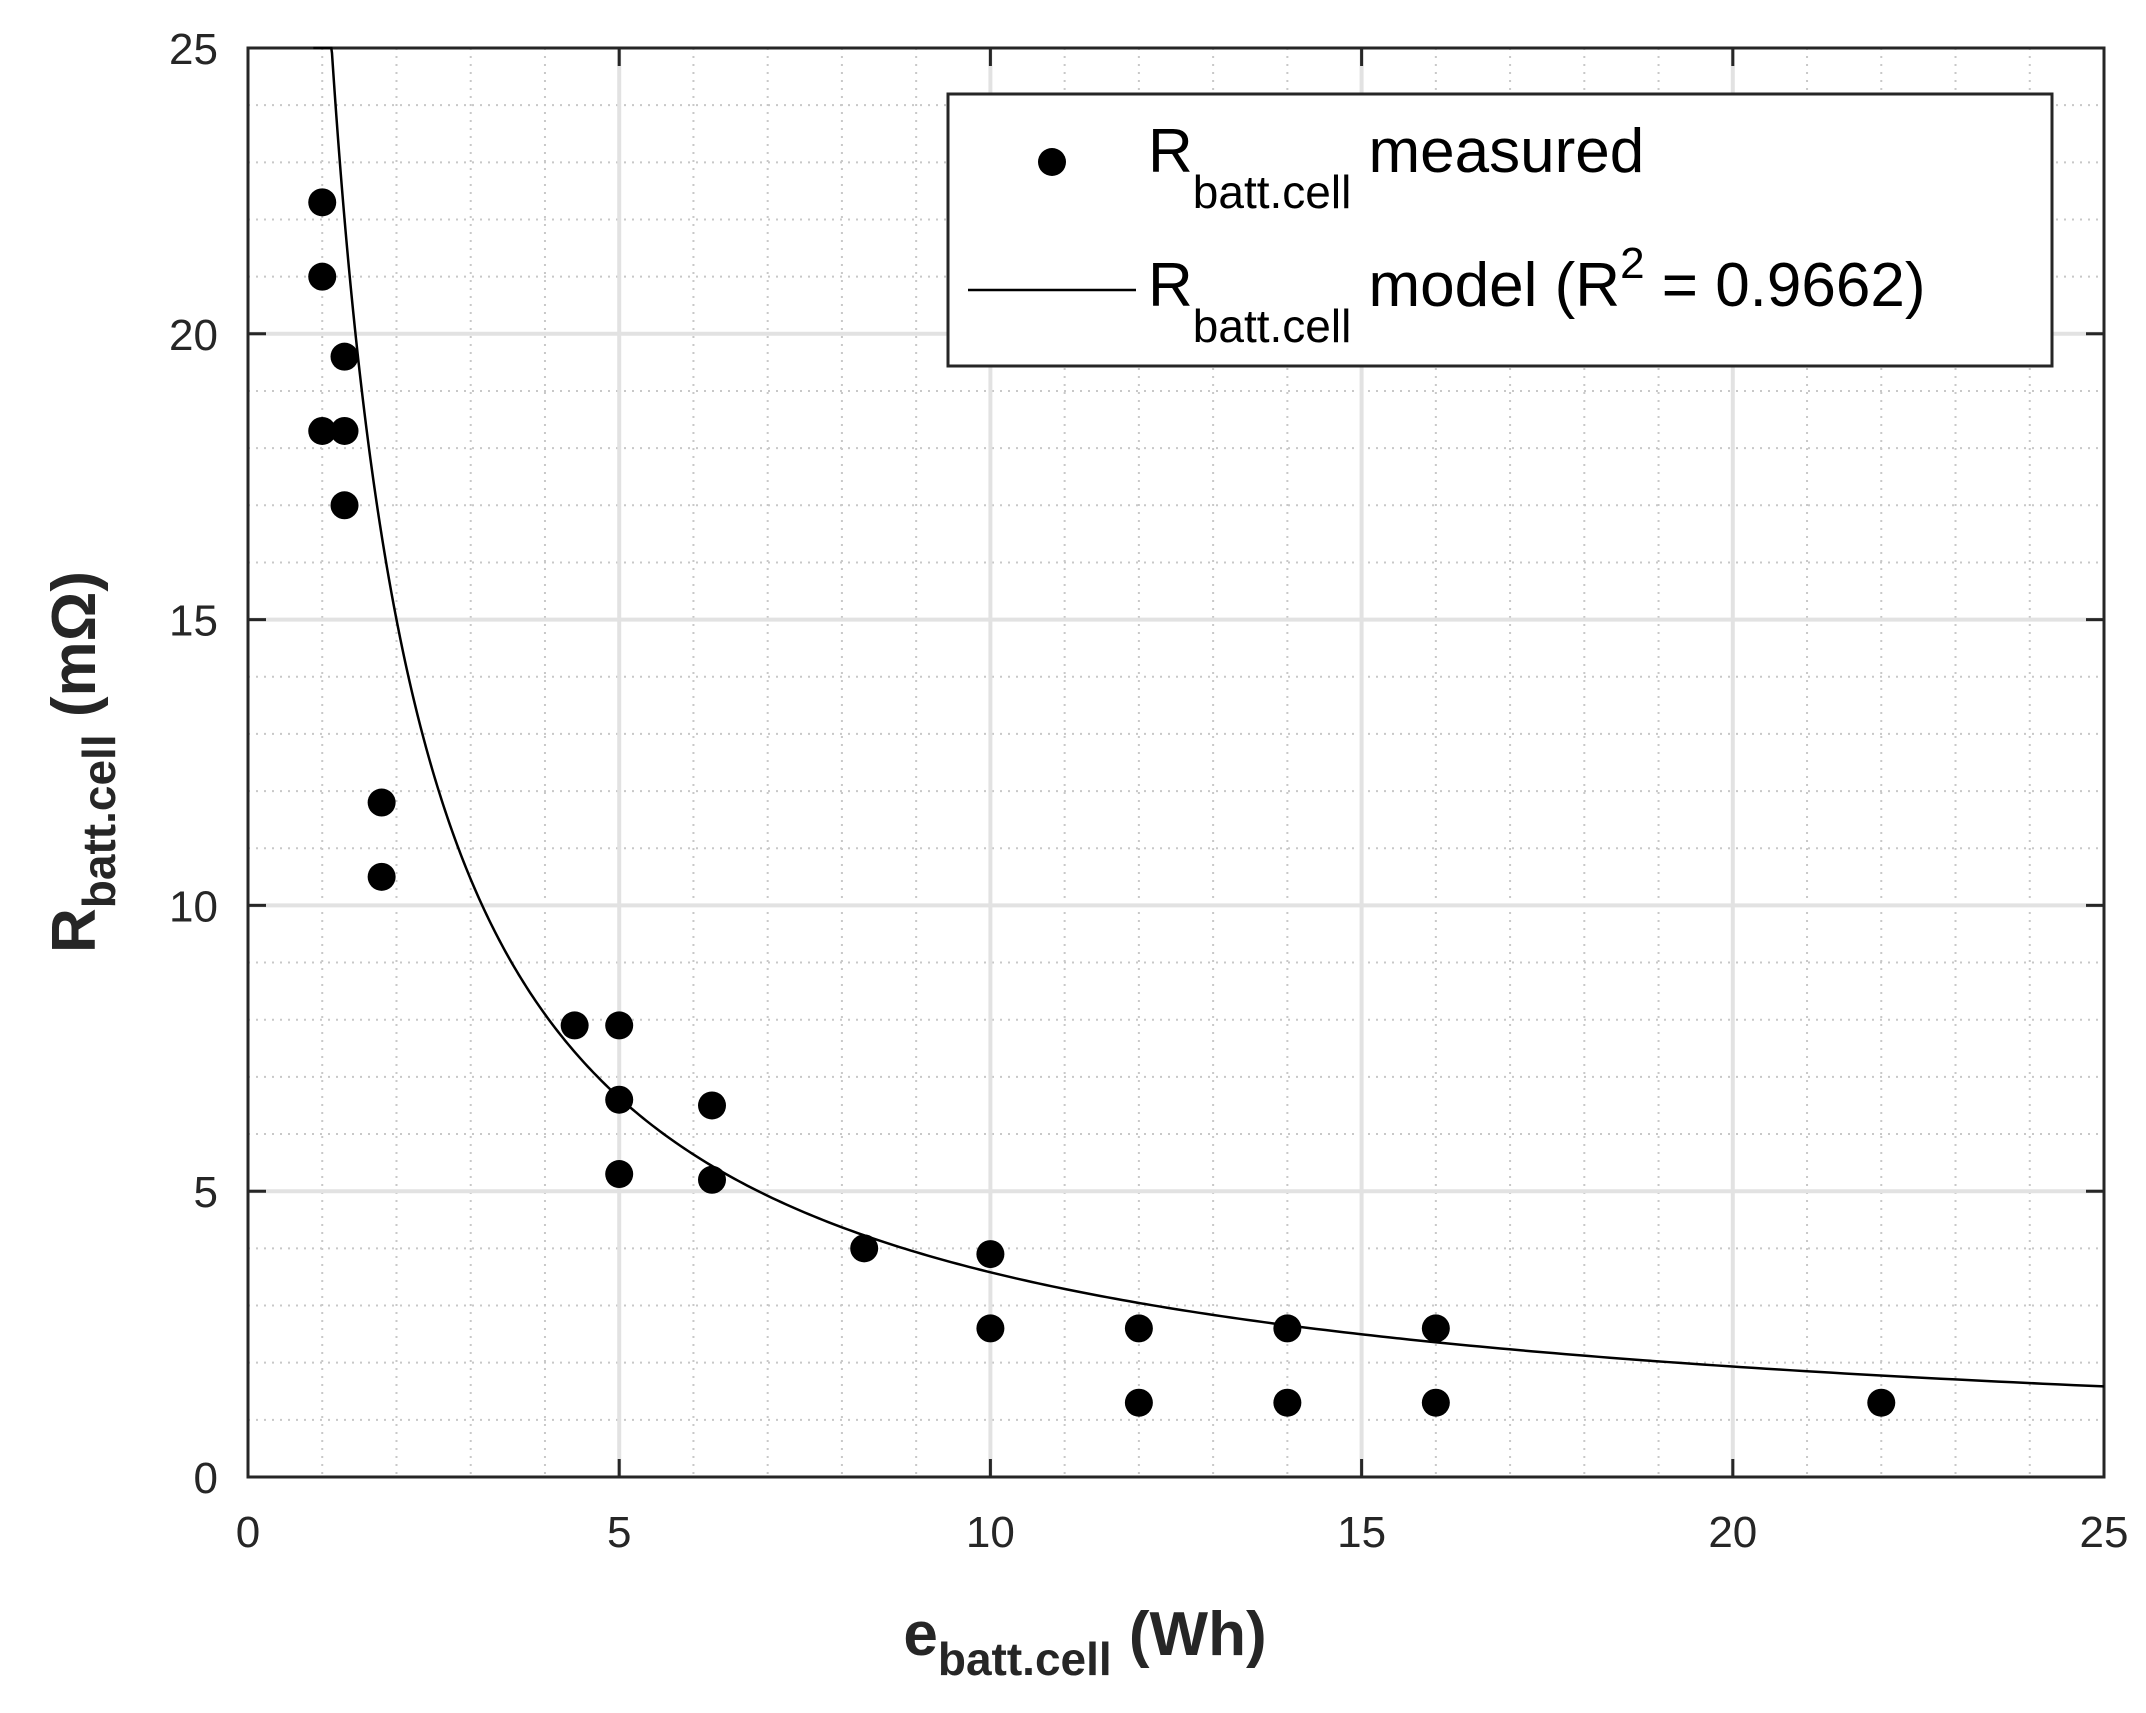 The image size is (2146, 1713). What do you see at coordinates (1732, 1532) in the screenshot?
I see `x-tick-label: 20` at bounding box center [1732, 1532].